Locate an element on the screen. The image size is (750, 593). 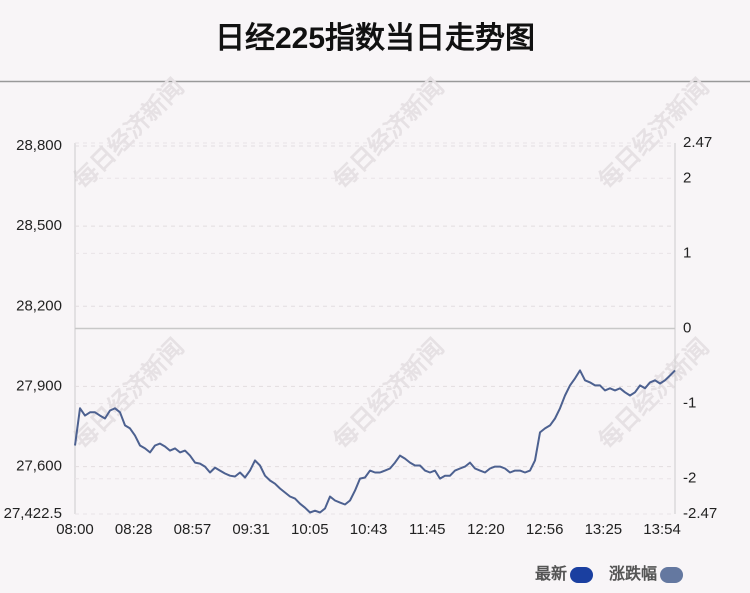
y-tick-label: 27,422.5 is located at coordinates (33, 513).